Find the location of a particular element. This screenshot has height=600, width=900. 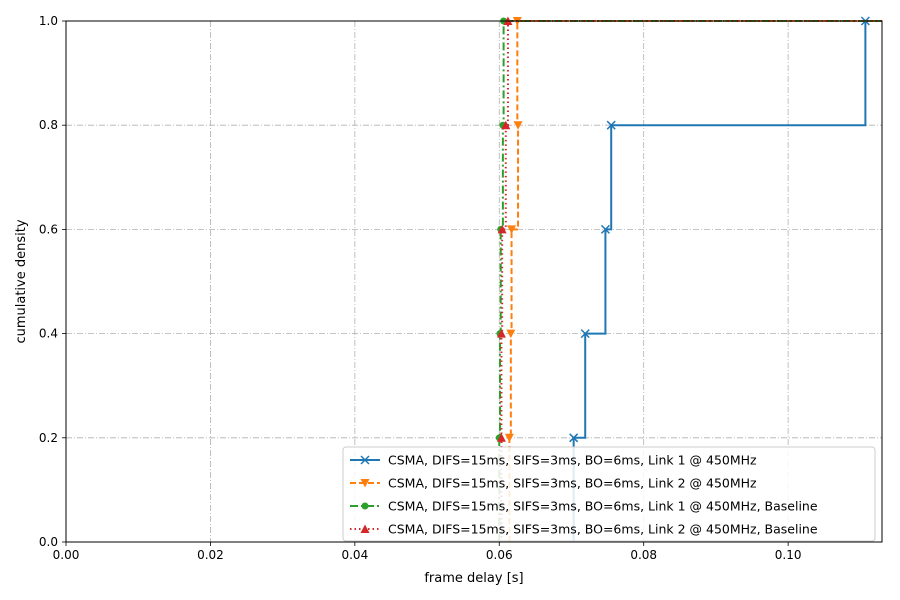

x-tick-label: 0.06 is located at coordinates (499, 555).